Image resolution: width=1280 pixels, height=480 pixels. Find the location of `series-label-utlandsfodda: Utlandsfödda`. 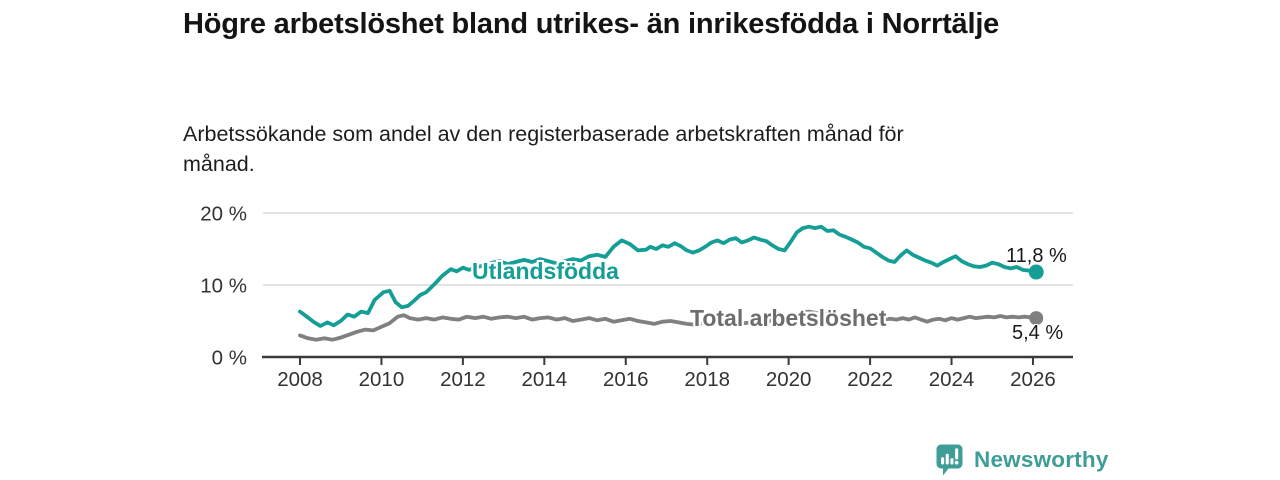

series-label-utlandsfodda: Utlandsfödda is located at coordinates (545, 271).